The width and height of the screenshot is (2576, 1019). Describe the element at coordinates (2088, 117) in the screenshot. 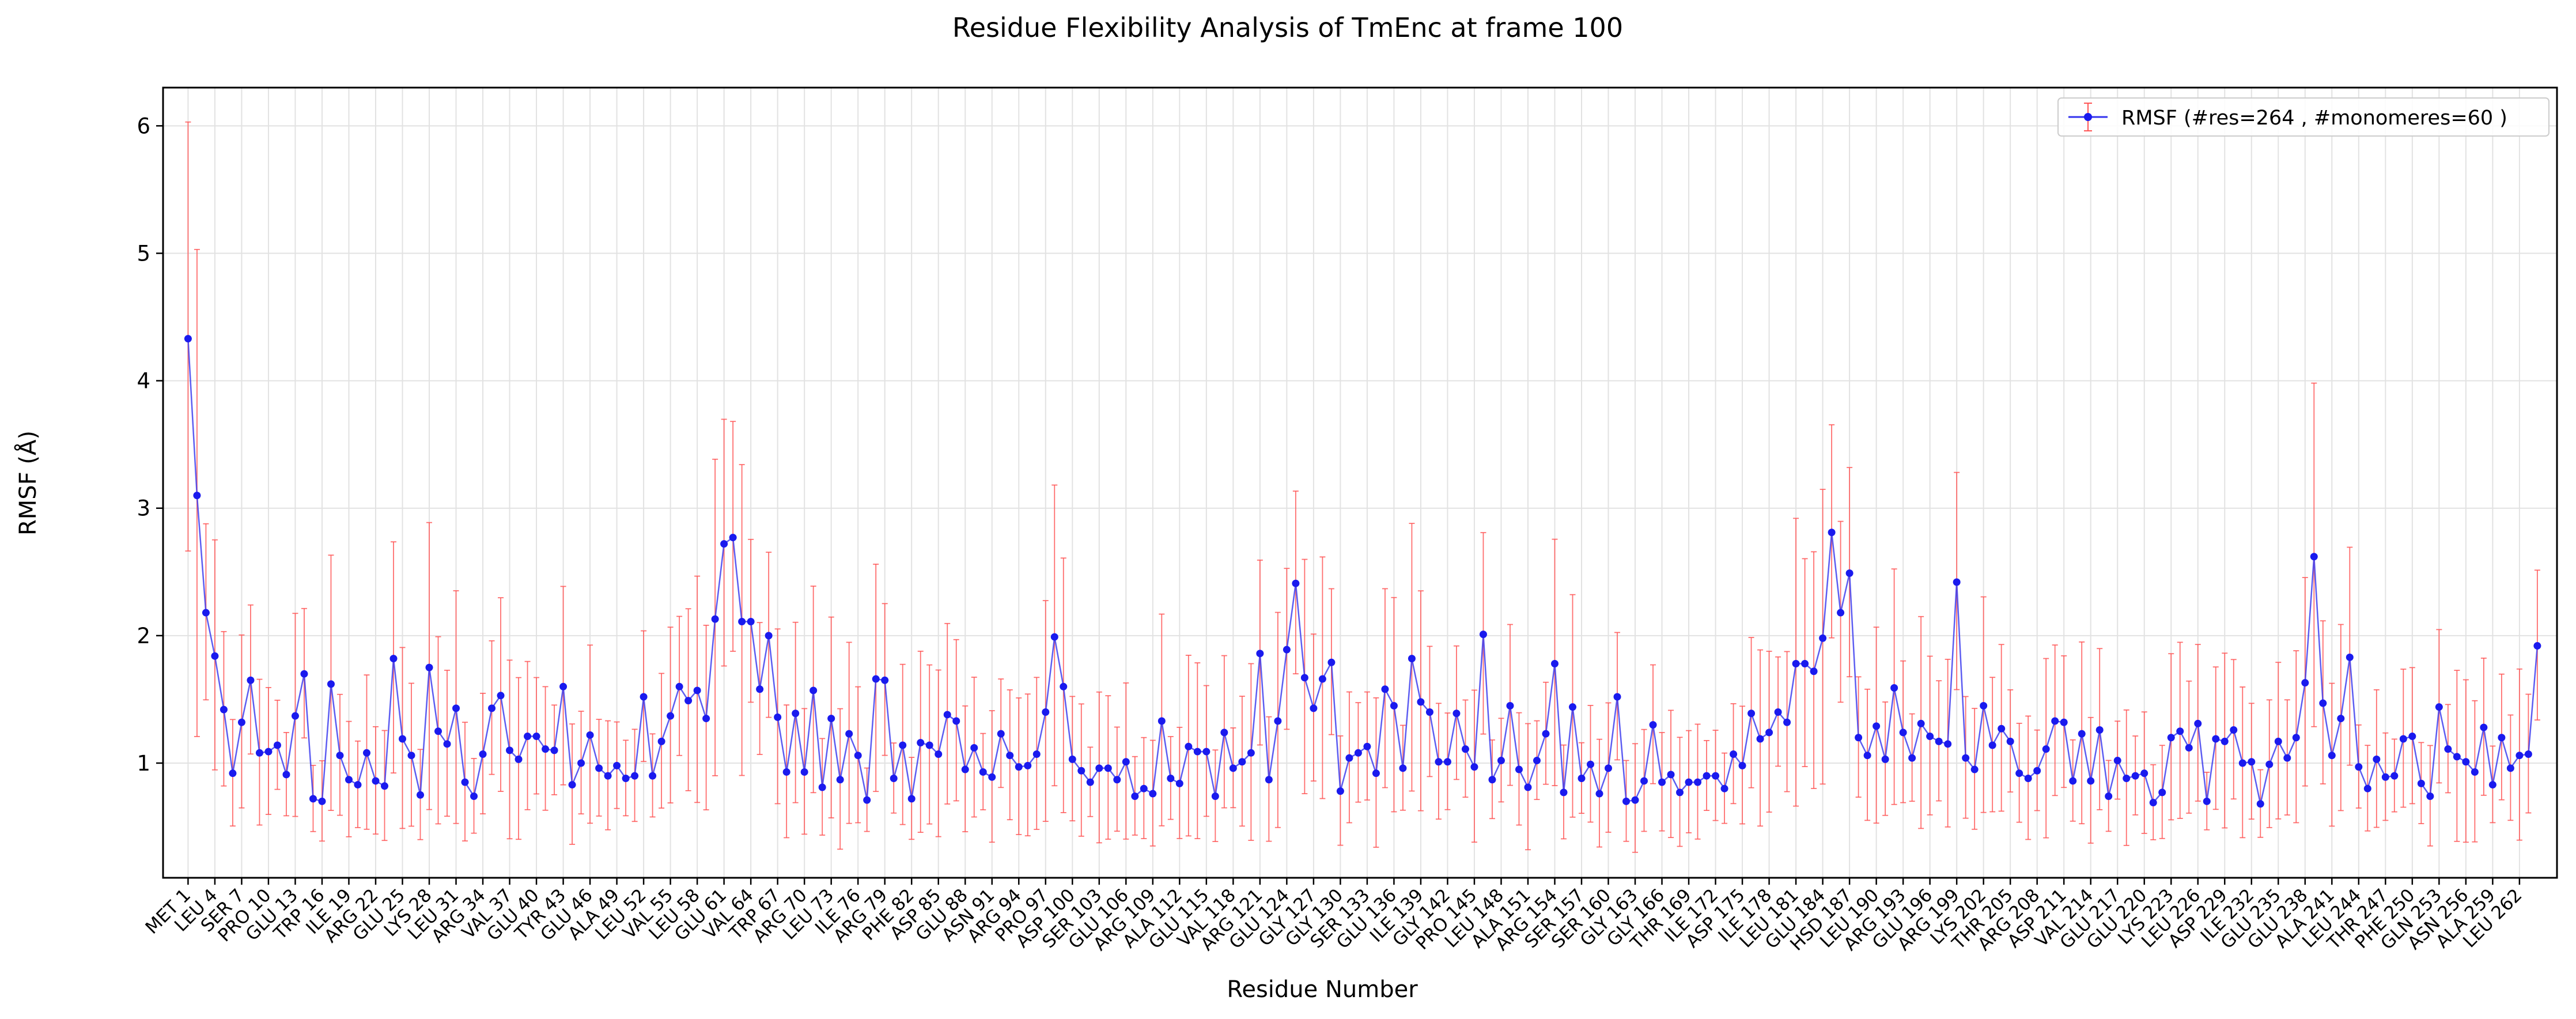

I see `legend-marker-sample` at that location.